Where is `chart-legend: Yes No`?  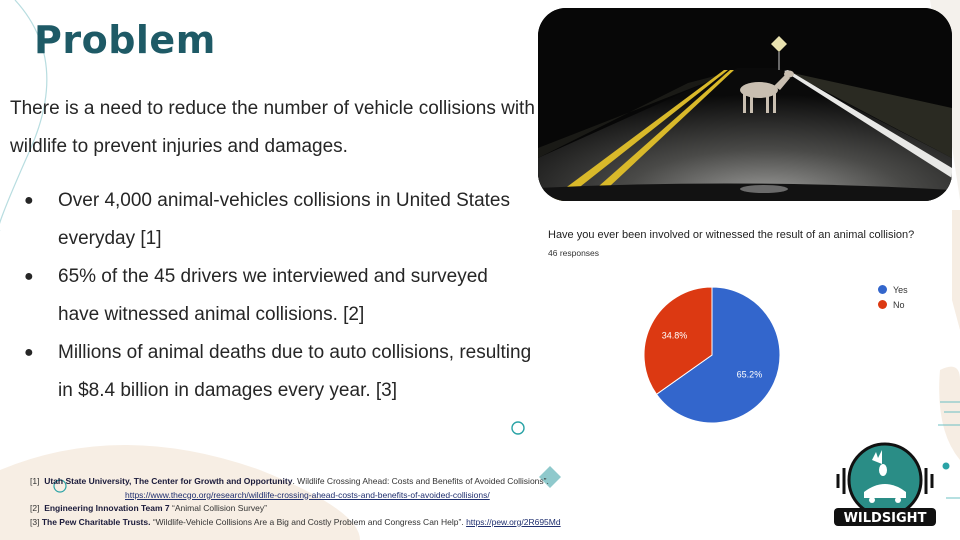 chart-legend: Yes No is located at coordinates (893, 297).